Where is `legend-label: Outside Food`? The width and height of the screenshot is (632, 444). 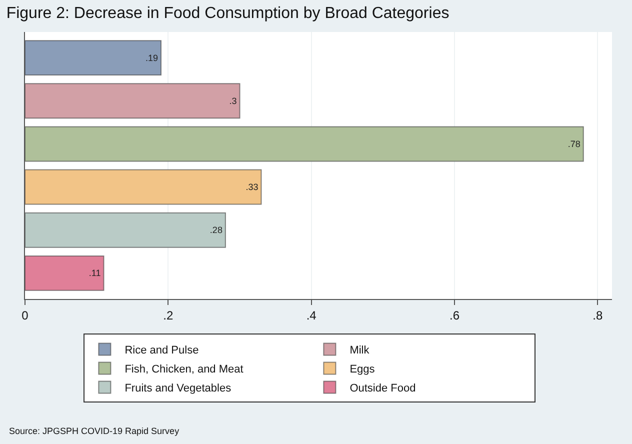 legend-label: Outside Food is located at coordinates (383, 388).